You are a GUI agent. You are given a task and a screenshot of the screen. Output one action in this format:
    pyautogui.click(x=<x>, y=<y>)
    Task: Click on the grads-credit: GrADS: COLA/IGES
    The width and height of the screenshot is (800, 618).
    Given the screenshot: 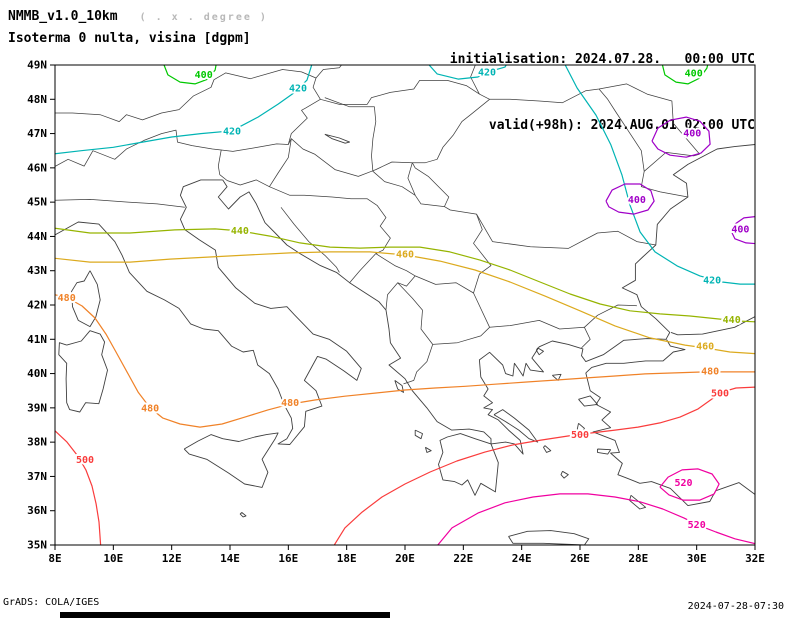 What is the action you would take?
    pyautogui.click(x=51, y=602)
    